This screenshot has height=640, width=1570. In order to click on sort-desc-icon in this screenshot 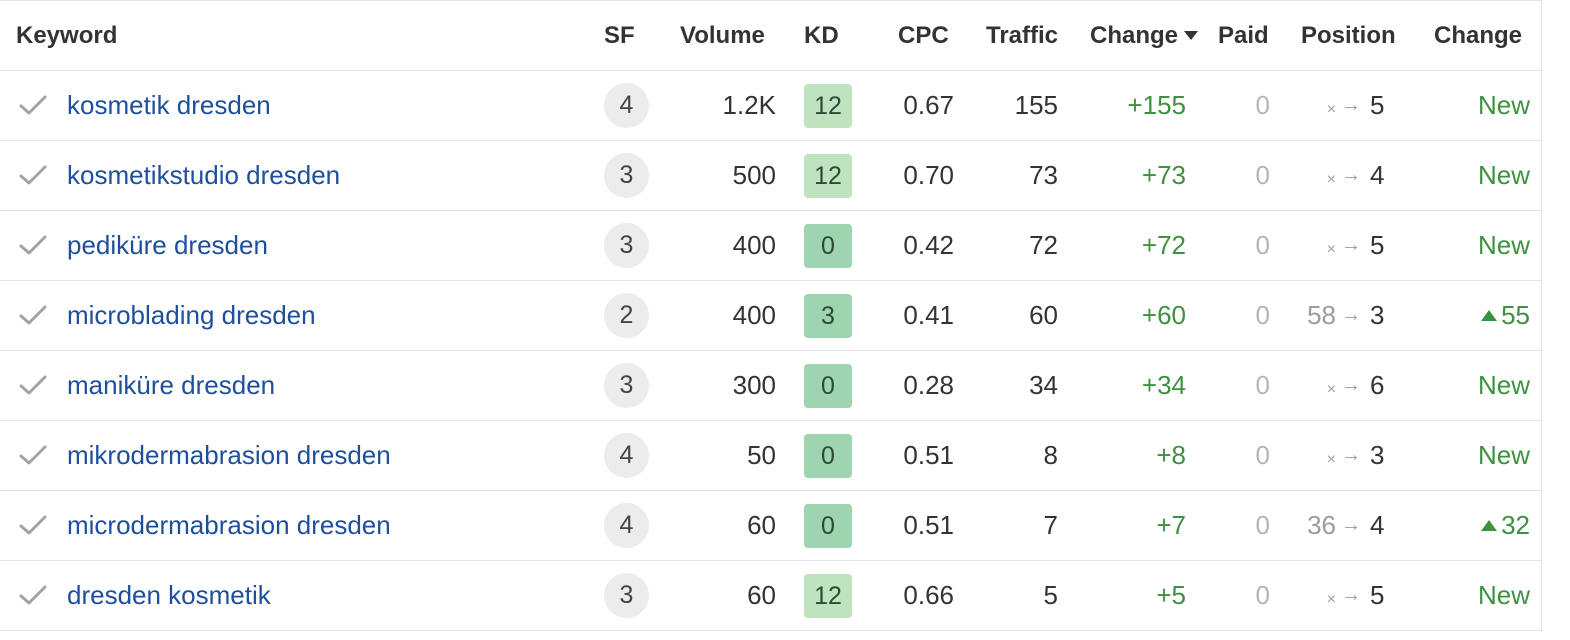, I will do `click(1191, 35)`.